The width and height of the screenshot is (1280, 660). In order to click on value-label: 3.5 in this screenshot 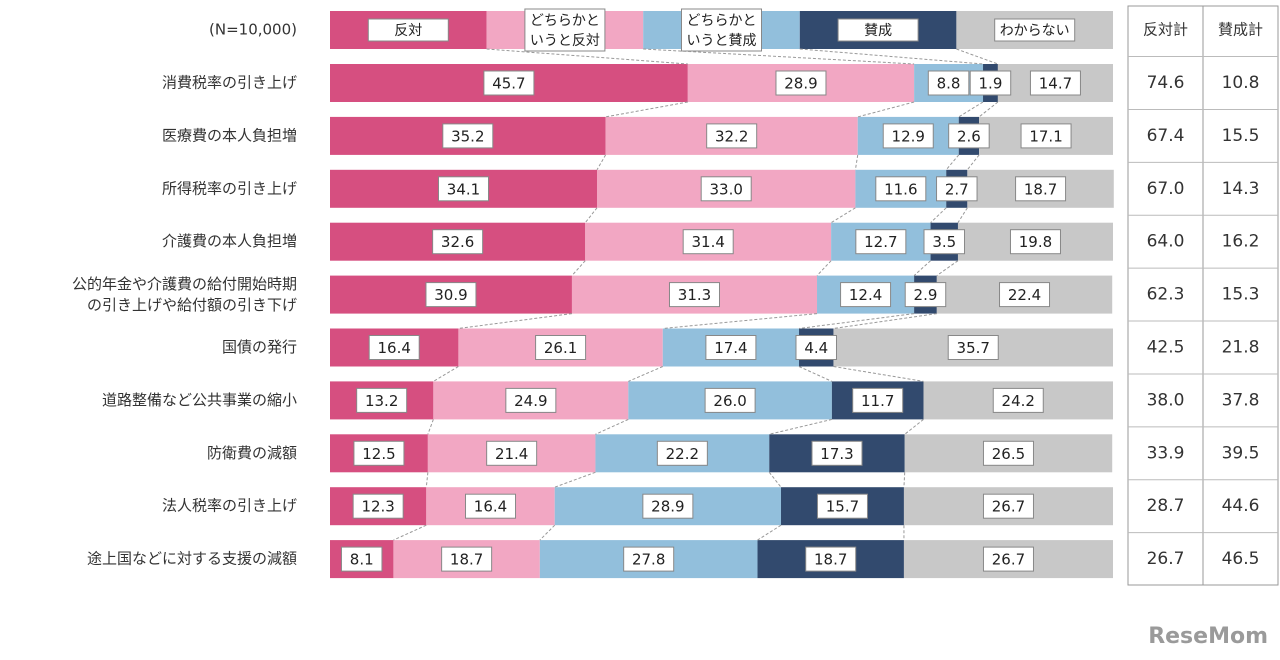, I will do `click(944, 242)`.